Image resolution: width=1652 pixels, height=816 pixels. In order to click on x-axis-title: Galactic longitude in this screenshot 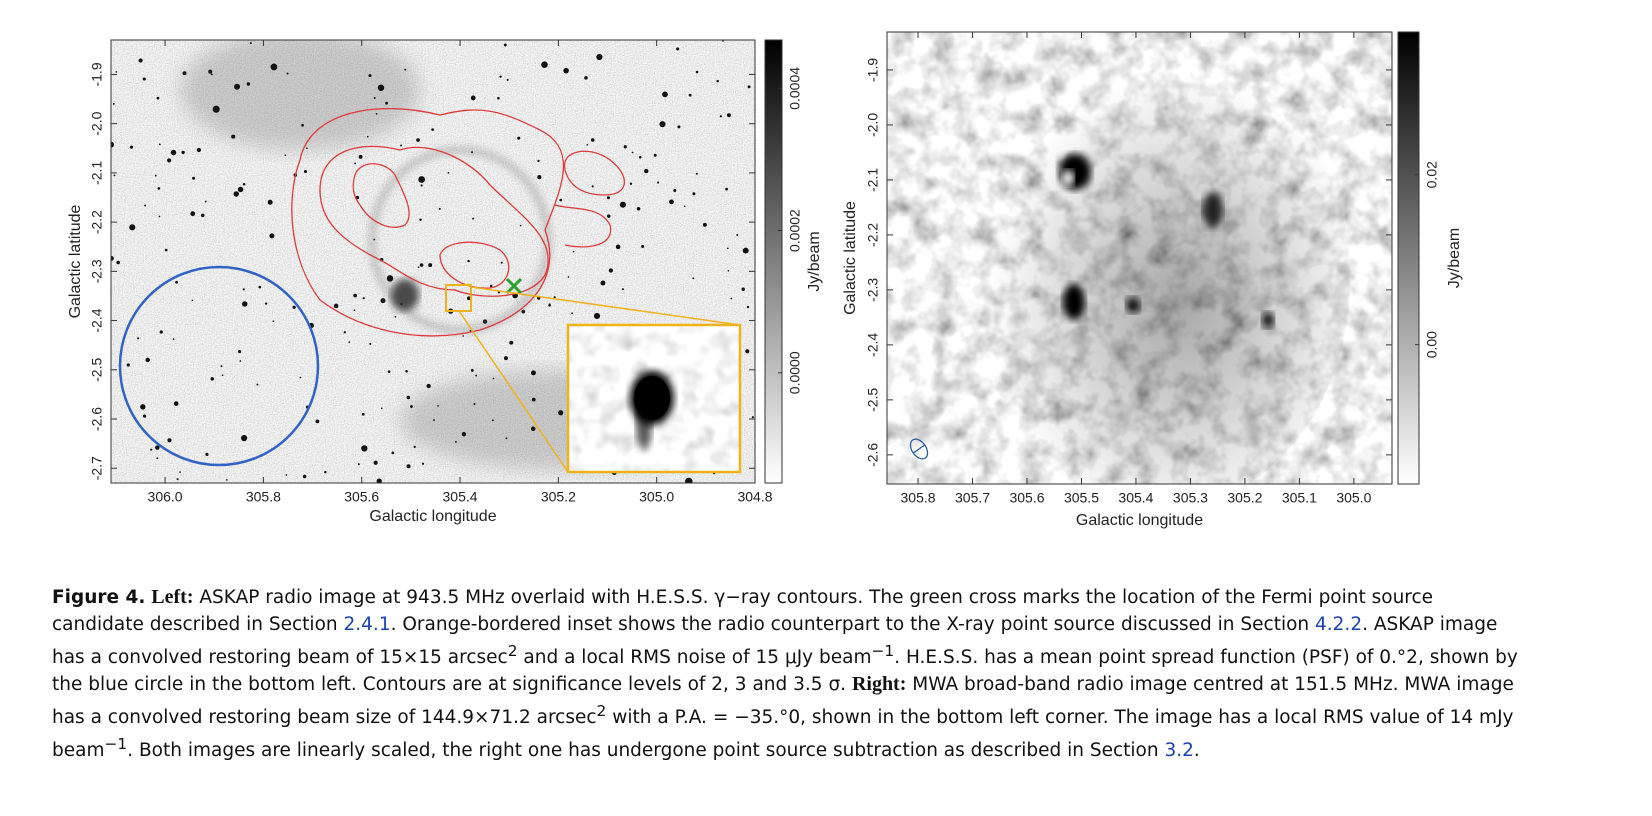, I will do `click(432, 516)`.